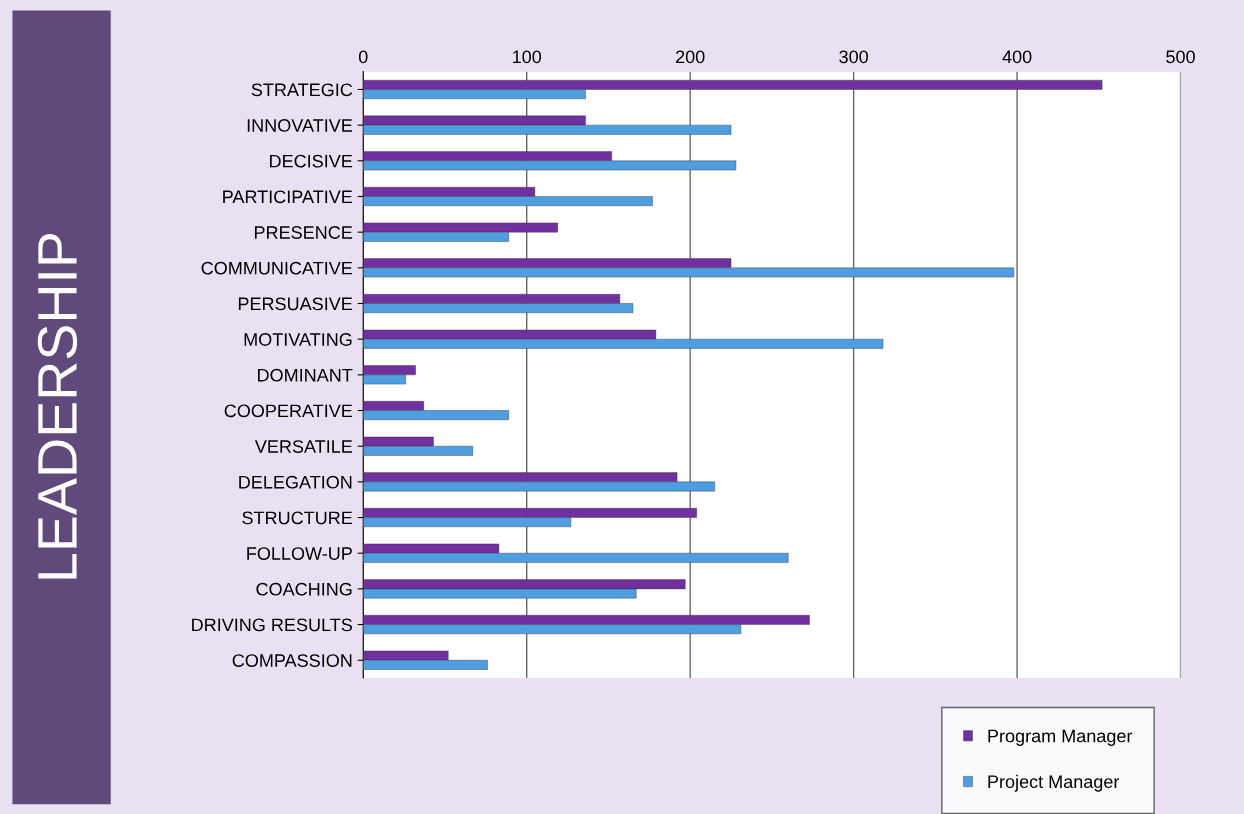  I want to click on y-tick-label: DECISIVE, so click(311, 161).